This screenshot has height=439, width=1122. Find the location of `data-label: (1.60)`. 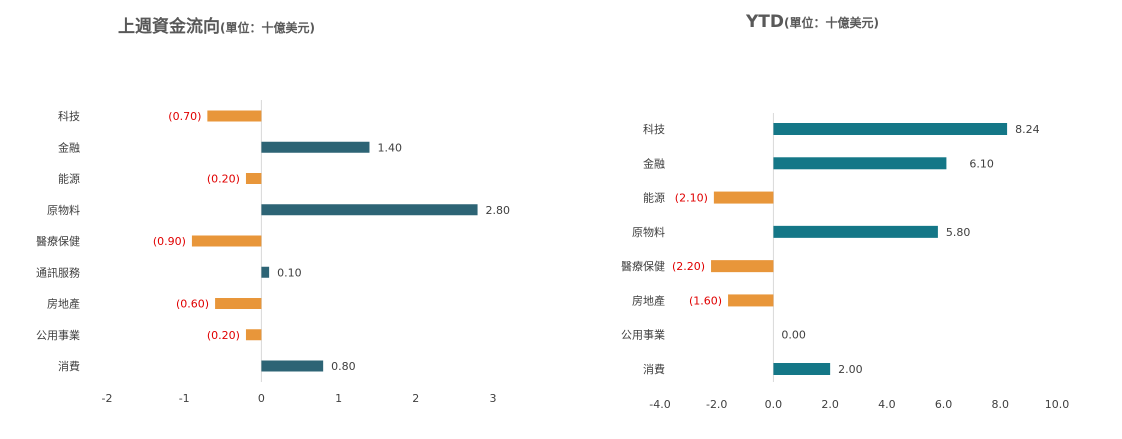

data-label: (1.60) is located at coordinates (705, 300).